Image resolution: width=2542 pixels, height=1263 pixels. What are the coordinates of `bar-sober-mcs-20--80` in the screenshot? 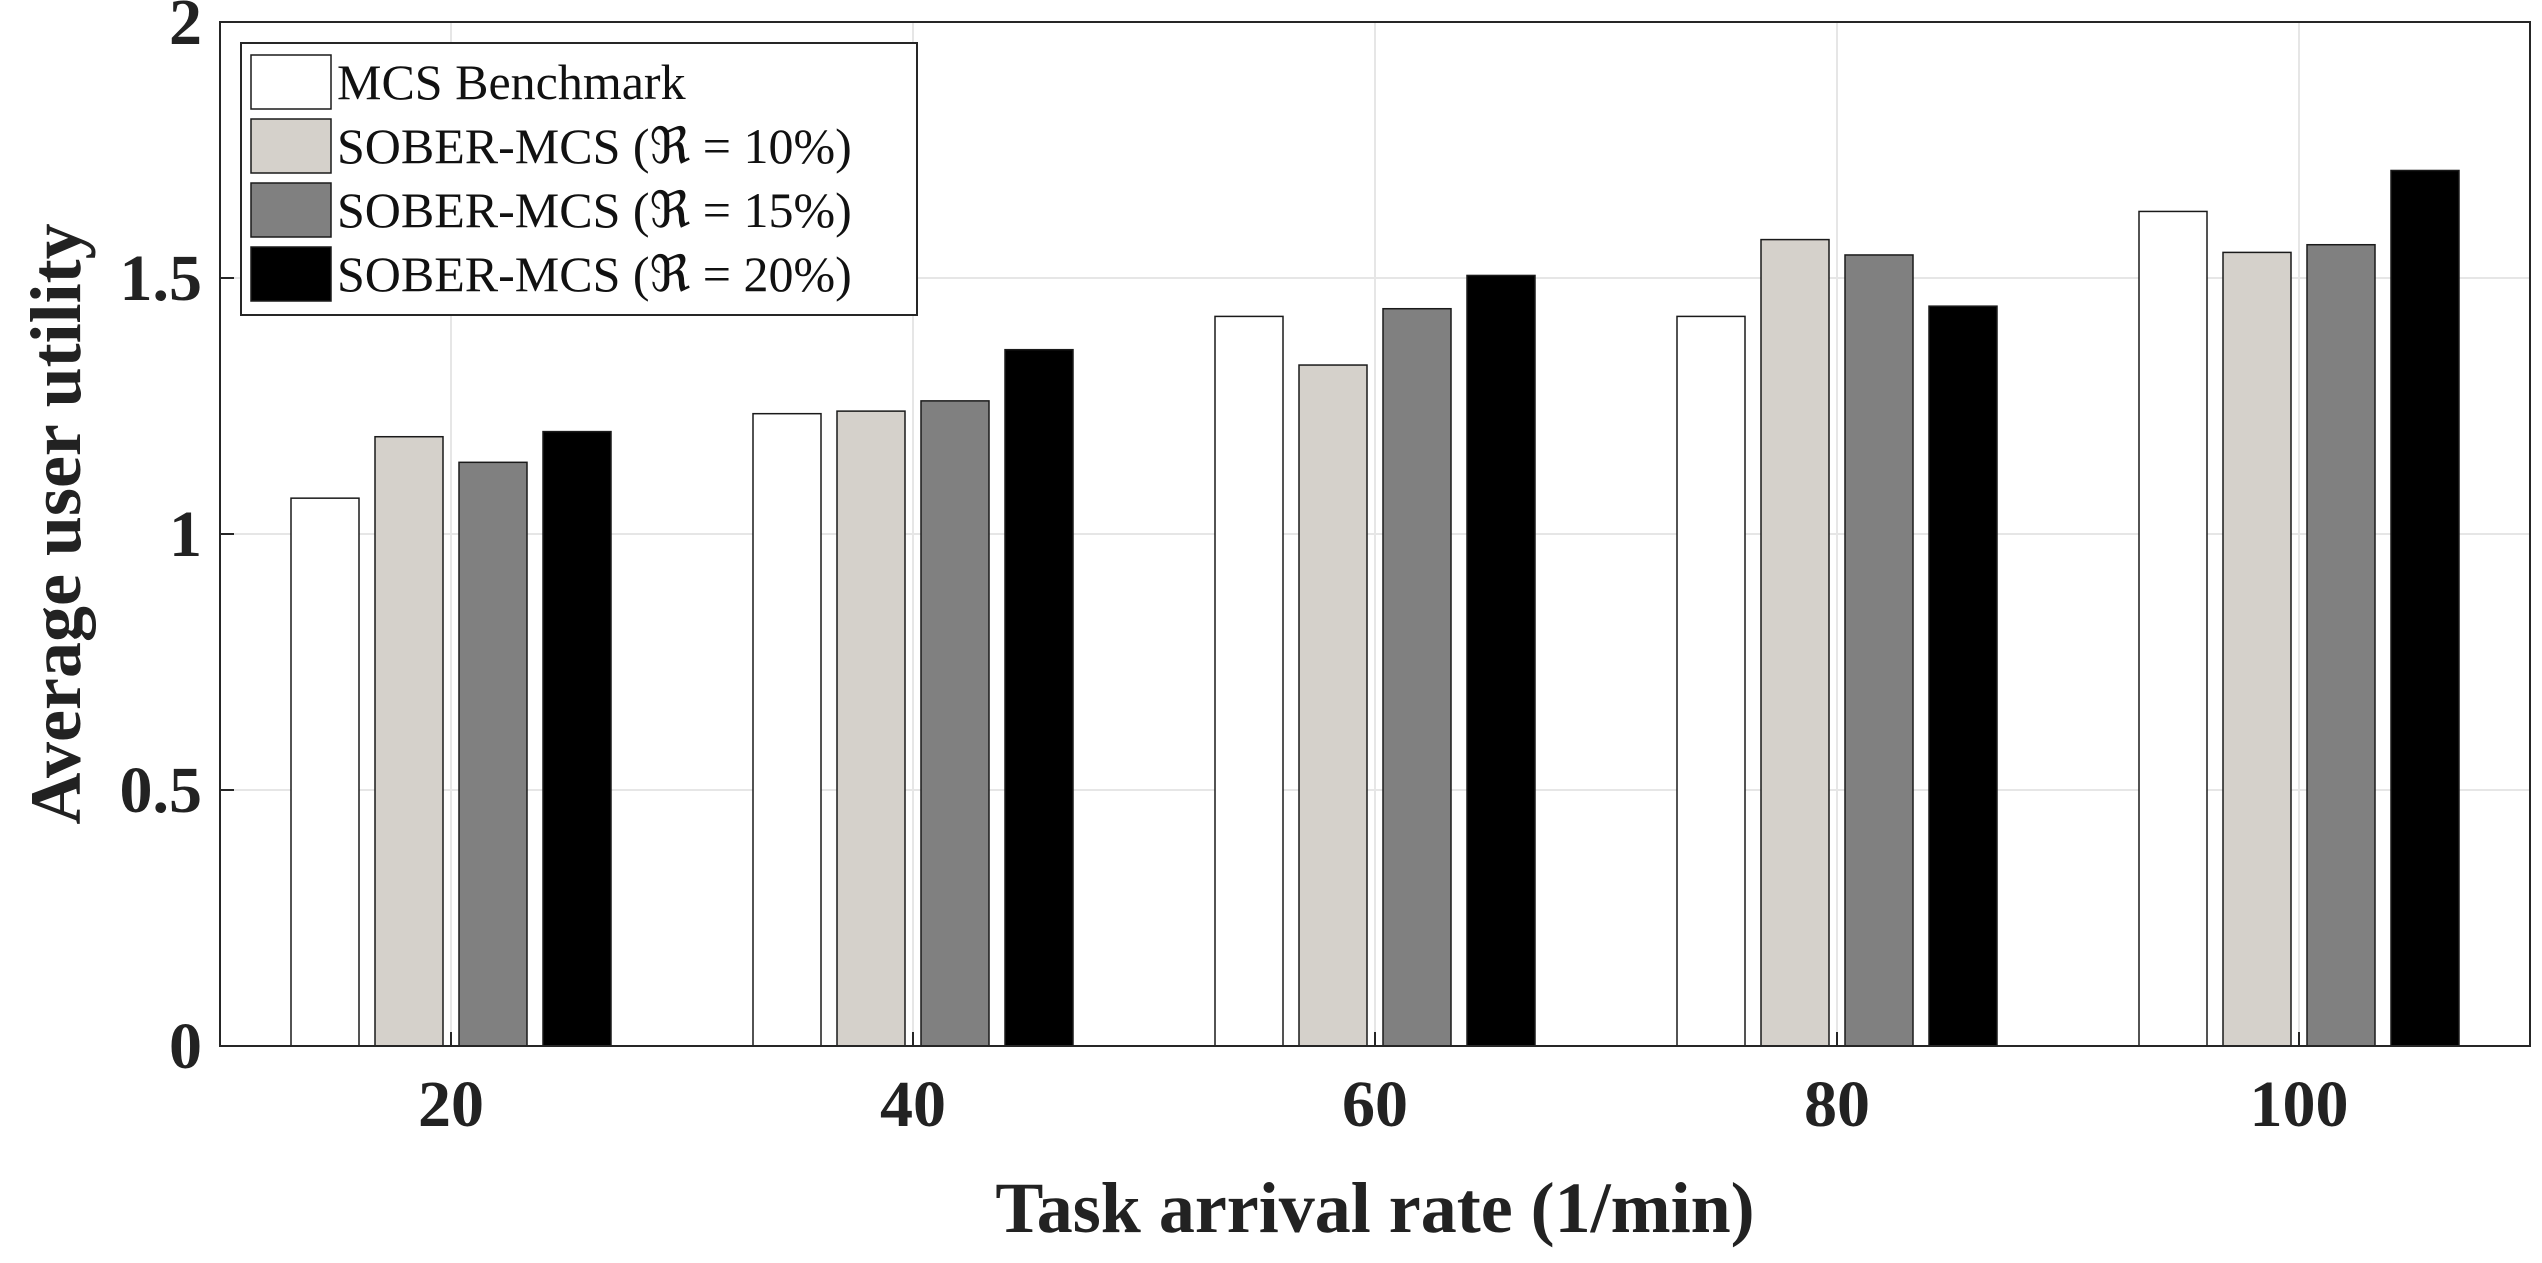 It's located at (1963, 676).